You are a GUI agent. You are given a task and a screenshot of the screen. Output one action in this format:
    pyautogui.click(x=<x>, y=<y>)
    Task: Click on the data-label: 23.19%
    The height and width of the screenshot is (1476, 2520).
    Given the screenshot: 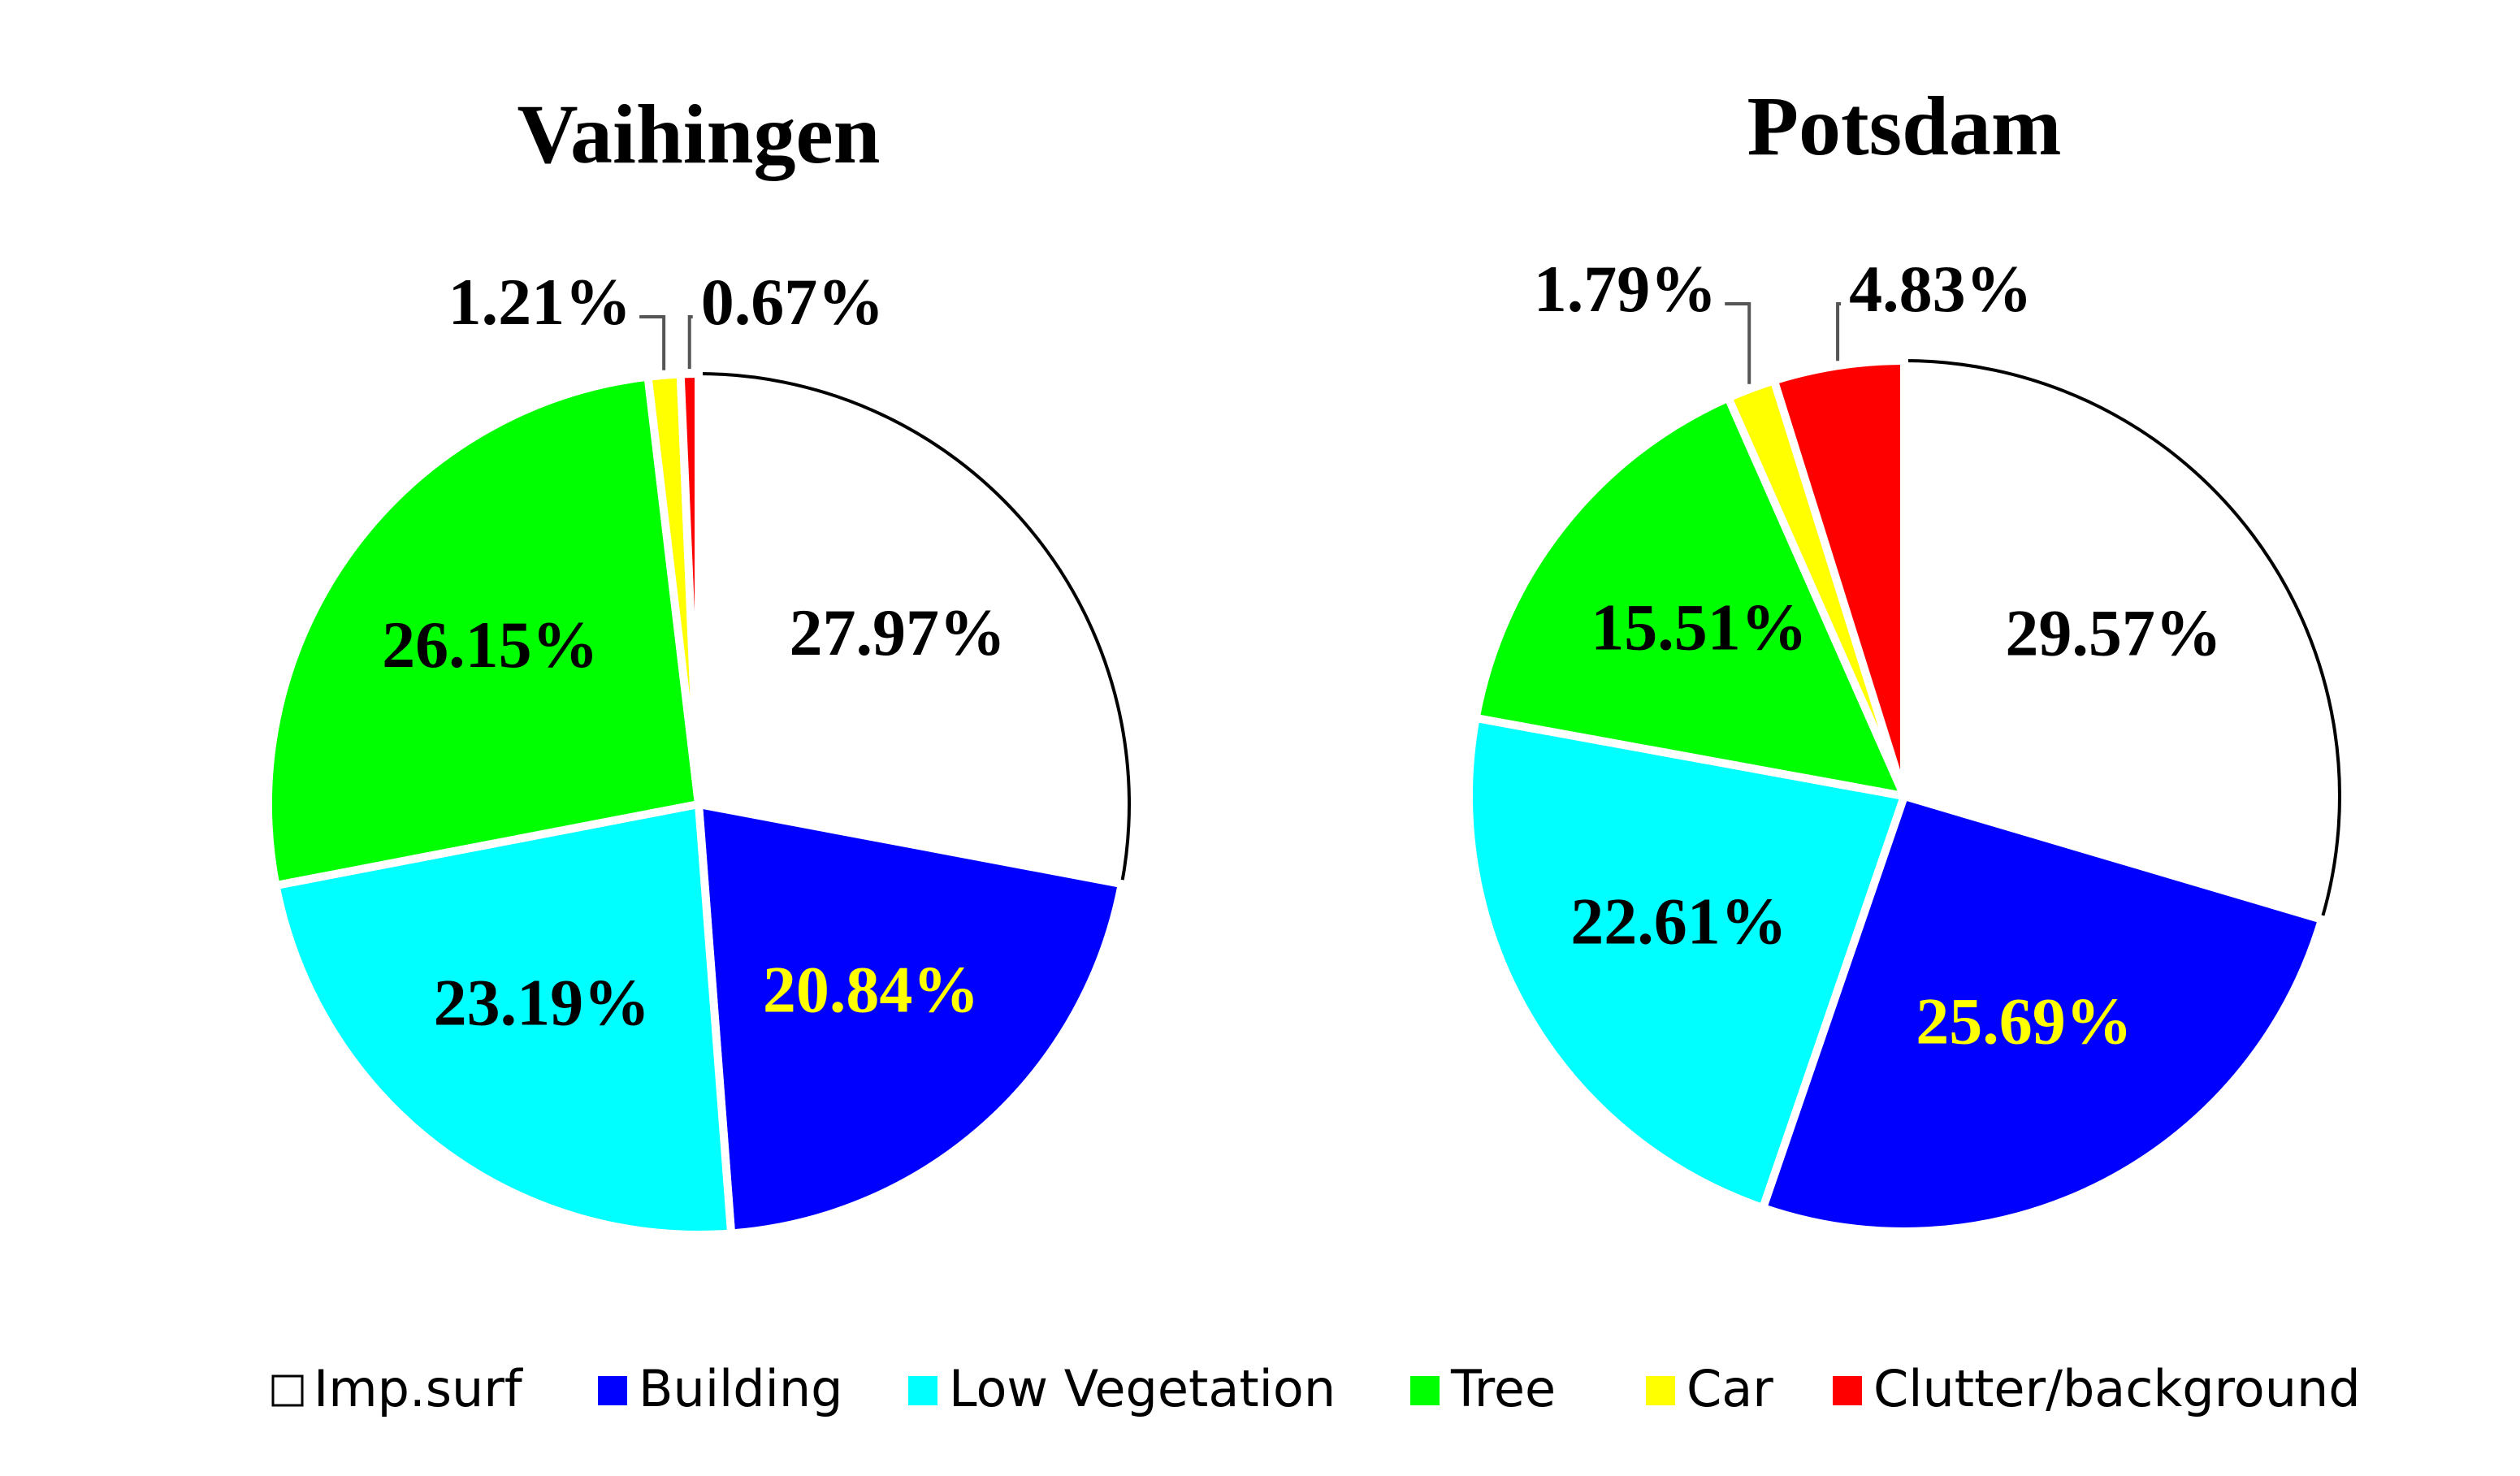 What is the action you would take?
    pyautogui.click(x=543, y=1002)
    